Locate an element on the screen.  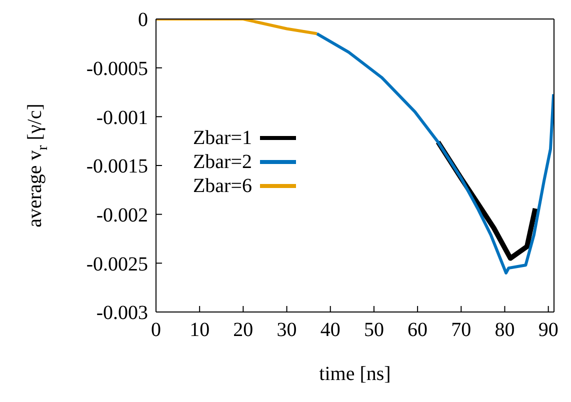
y-tick-label: -0.0025 is located at coordinates (117, 264).